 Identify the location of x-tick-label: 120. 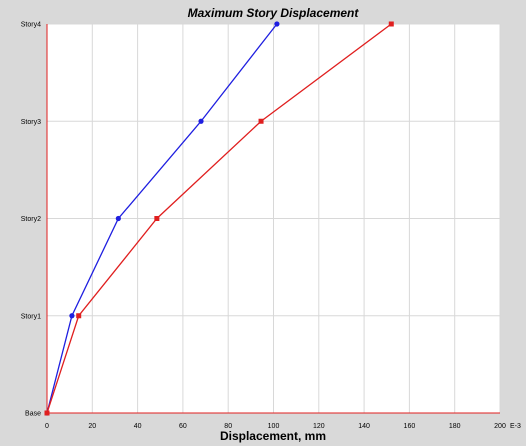
(319, 426).